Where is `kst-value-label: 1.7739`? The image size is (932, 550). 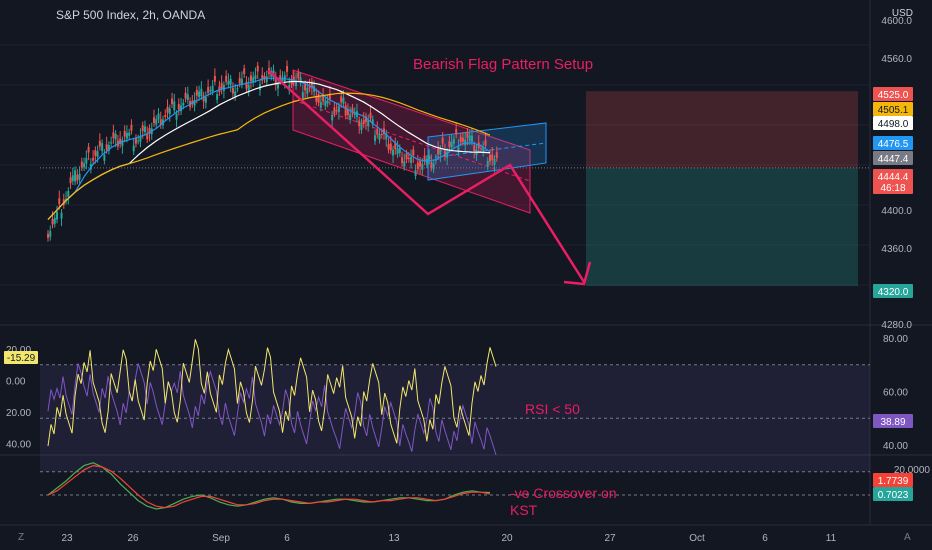 kst-value-label: 1.7739 is located at coordinates (893, 481).